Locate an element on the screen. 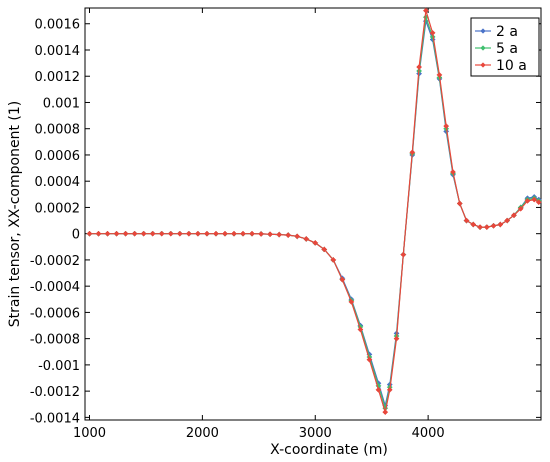 This screenshot has width=550, height=462. legend: 2 a5 a10 a is located at coordinates (505, 47).